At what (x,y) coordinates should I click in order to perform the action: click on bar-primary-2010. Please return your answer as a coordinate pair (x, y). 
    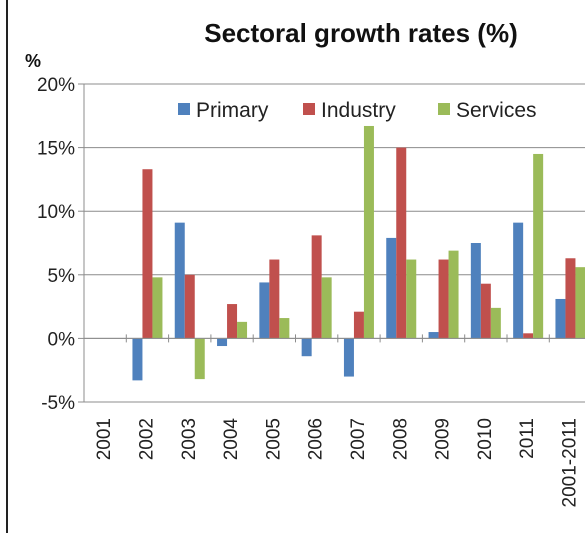
    Looking at the image, I should click on (475, 291).